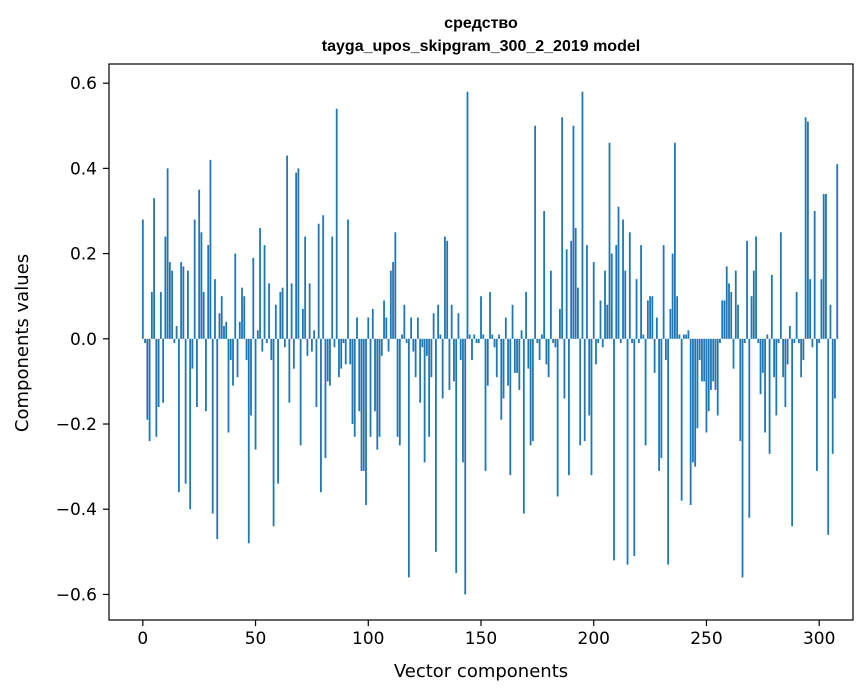  I want to click on x-tick-label: 250, so click(706, 639).